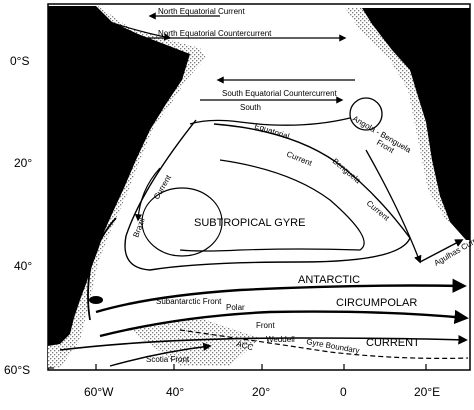 The width and height of the screenshot is (474, 410). Describe the element at coordinates (19, 61) in the screenshot. I see `lat-label: 0°S` at that location.